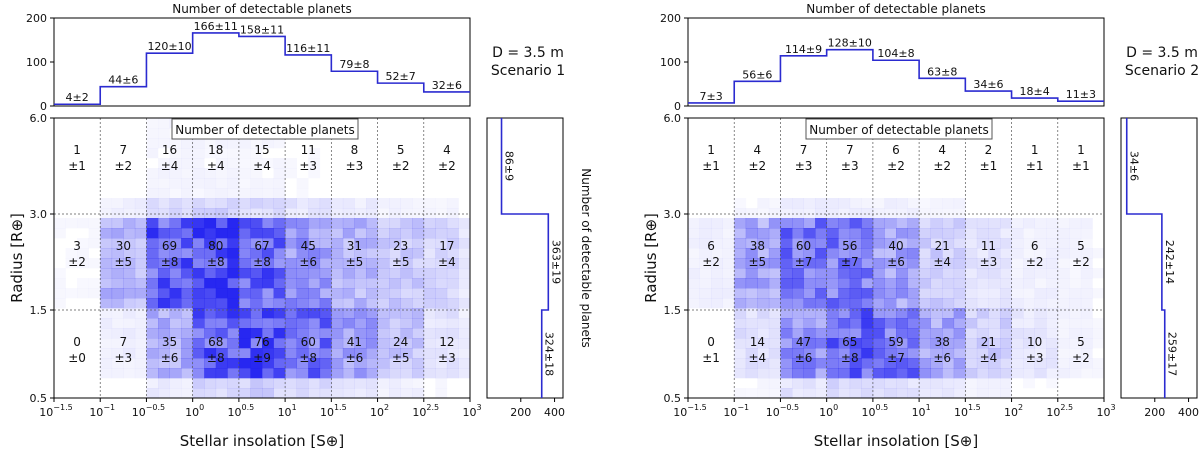  I want to click on x-tick-label: 10−0.5, so click(148, 411).